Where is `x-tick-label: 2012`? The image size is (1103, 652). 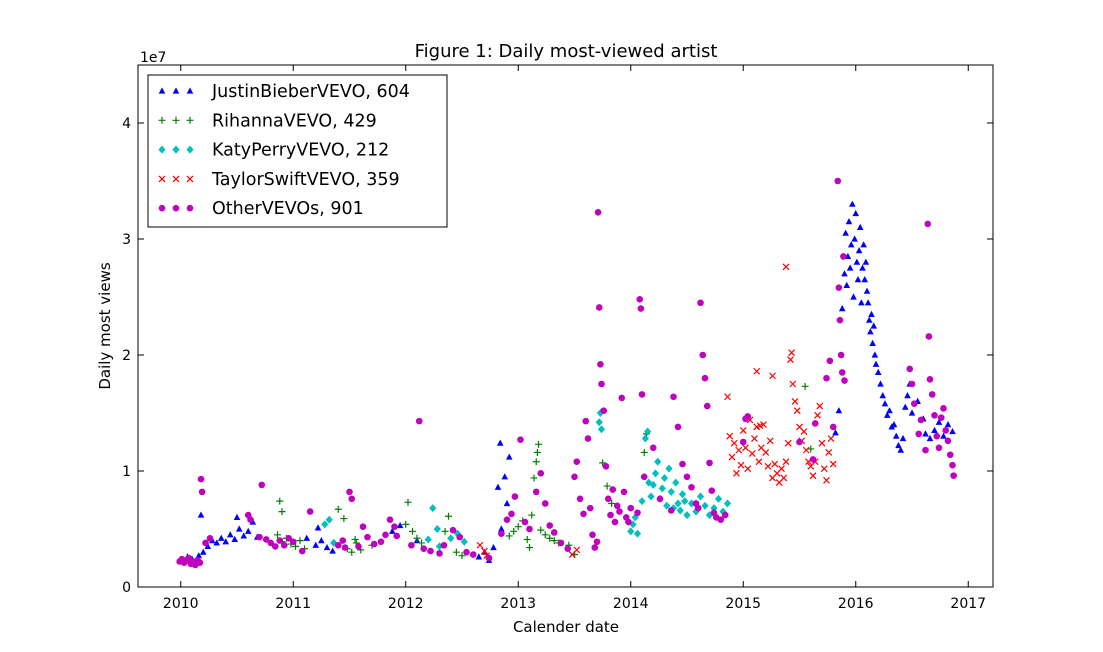 x-tick-label: 2012 is located at coordinates (406, 604).